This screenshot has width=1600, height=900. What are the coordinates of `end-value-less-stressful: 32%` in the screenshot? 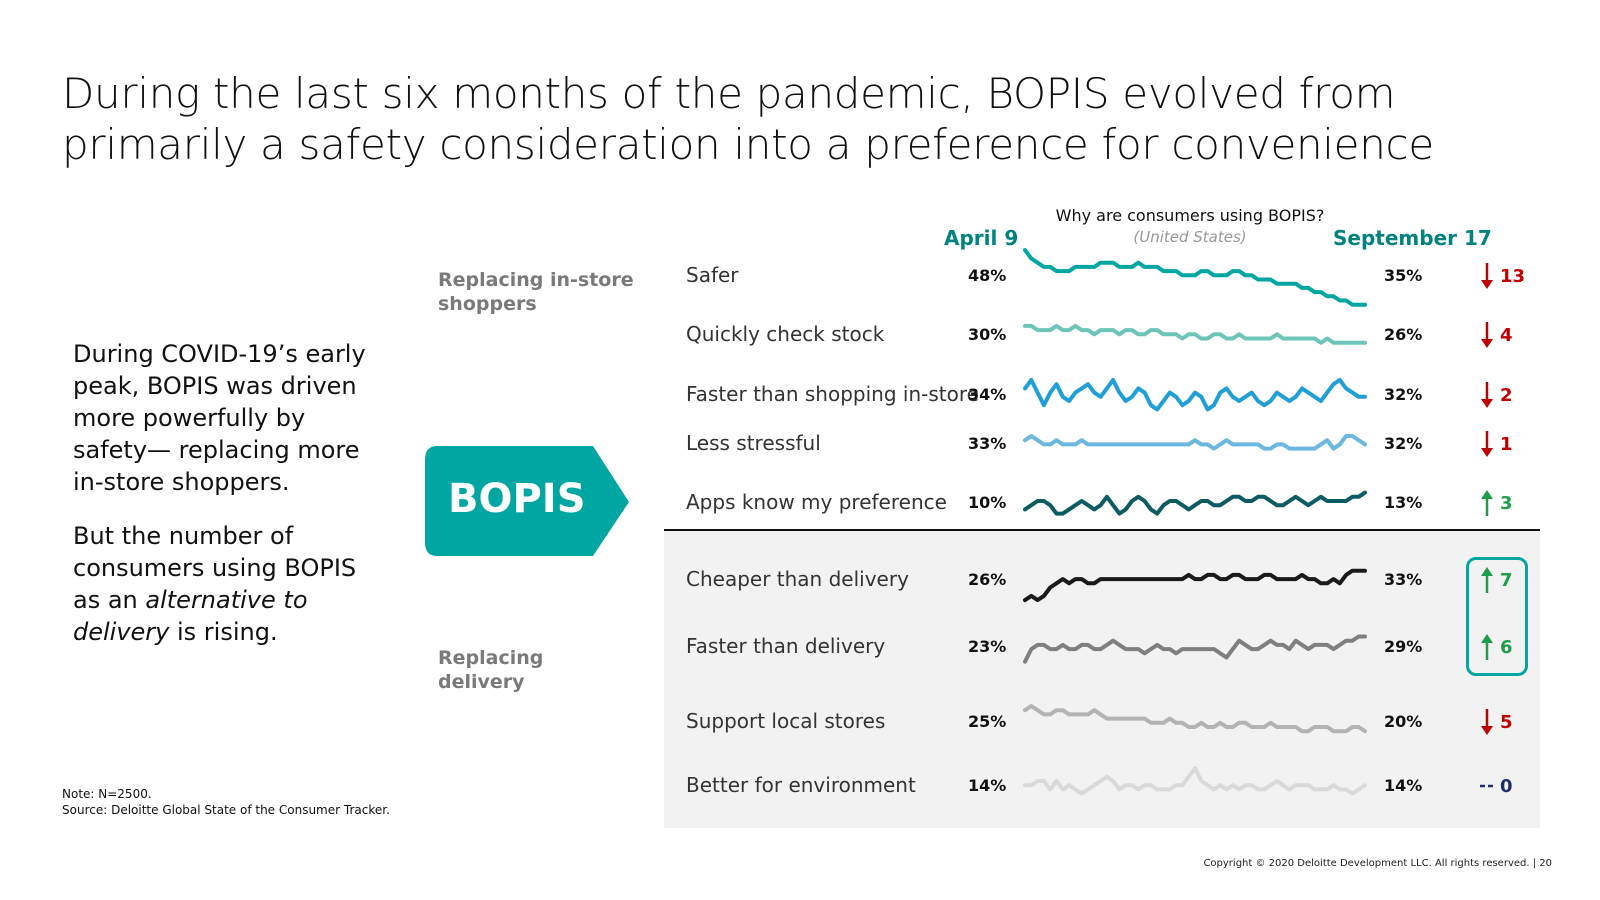 It's located at (1403, 443).